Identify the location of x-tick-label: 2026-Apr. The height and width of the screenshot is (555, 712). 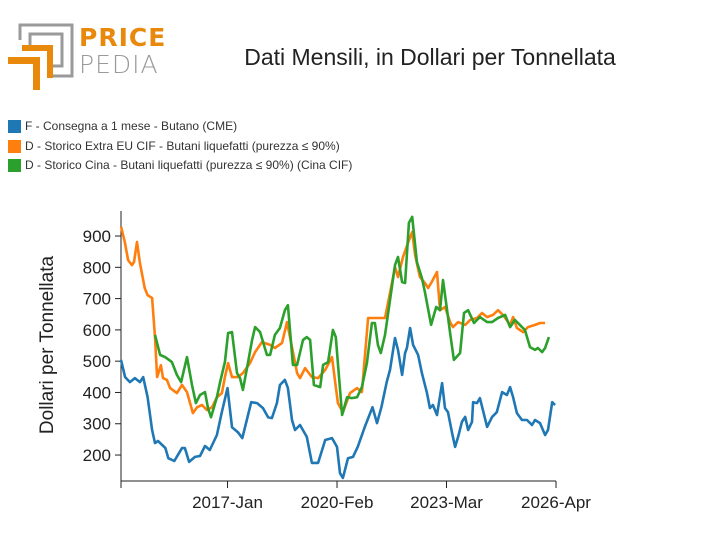
(556, 502).